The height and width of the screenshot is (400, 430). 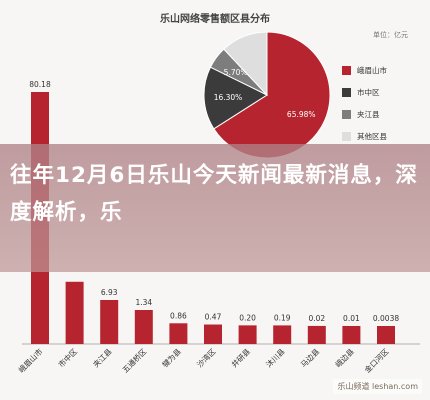 I want to click on bar-value-label: 0.0038, so click(x=386, y=318).